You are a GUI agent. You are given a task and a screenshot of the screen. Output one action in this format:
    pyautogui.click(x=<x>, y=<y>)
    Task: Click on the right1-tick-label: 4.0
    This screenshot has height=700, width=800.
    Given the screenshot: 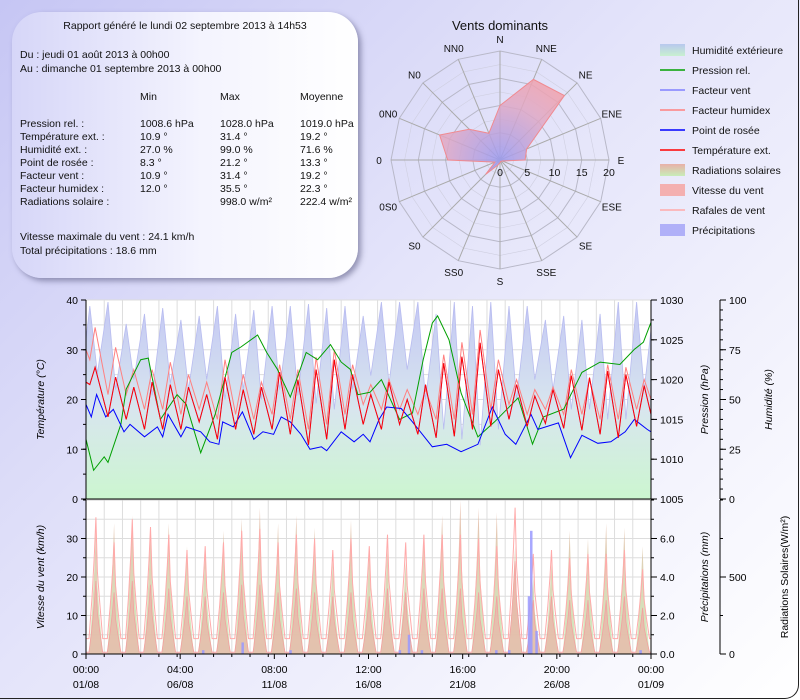 What is the action you would take?
    pyautogui.click(x=667, y=578)
    